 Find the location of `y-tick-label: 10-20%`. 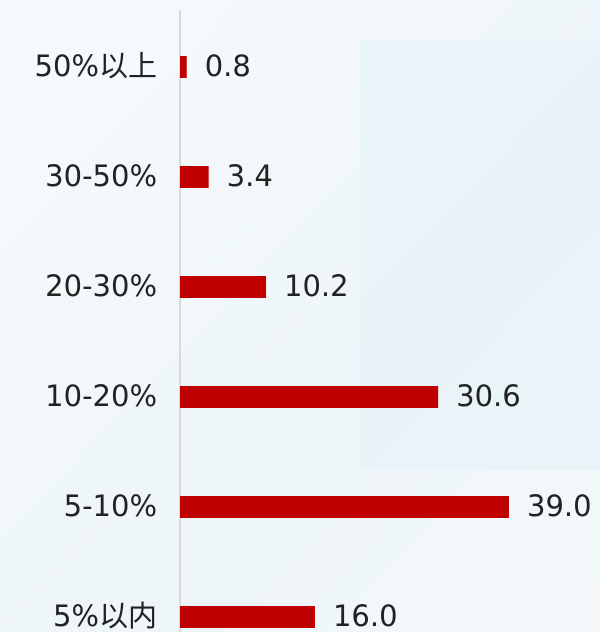

y-tick-label: 10-20% is located at coordinates (101, 396).